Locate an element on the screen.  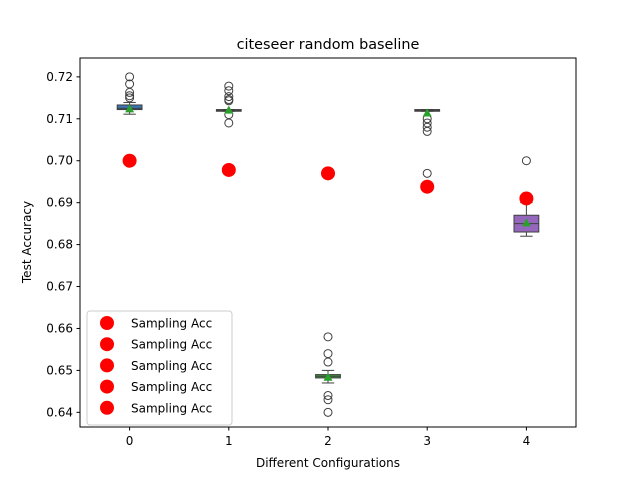
y-tick-label: 0.68 is located at coordinates (59, 245).